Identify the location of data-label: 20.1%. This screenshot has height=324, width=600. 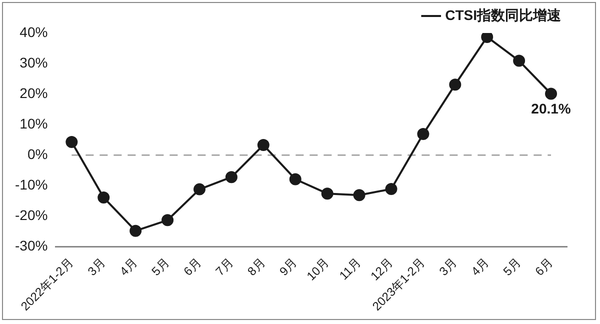
(551, 108).